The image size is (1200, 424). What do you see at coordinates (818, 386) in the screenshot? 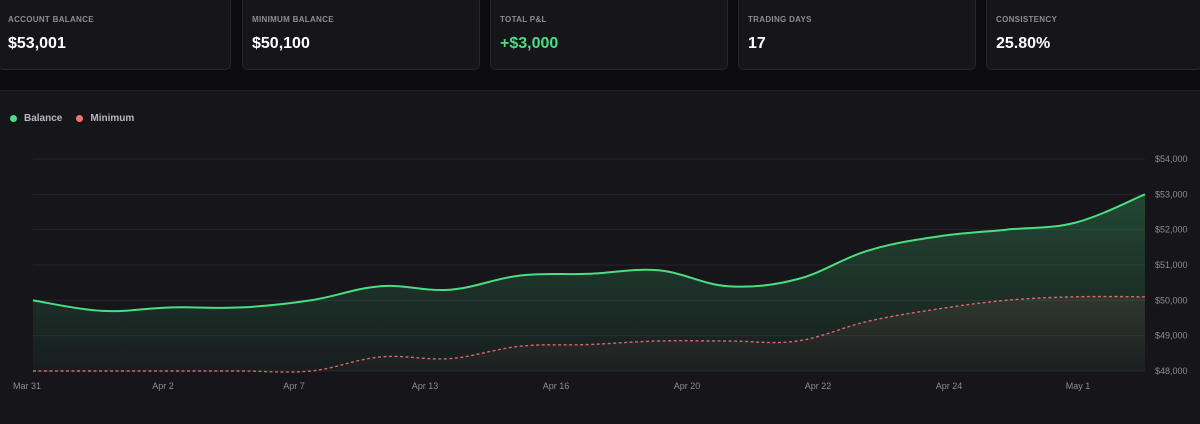
I see `x-tick-label: Apr 22` at bounding box center [818, 386].